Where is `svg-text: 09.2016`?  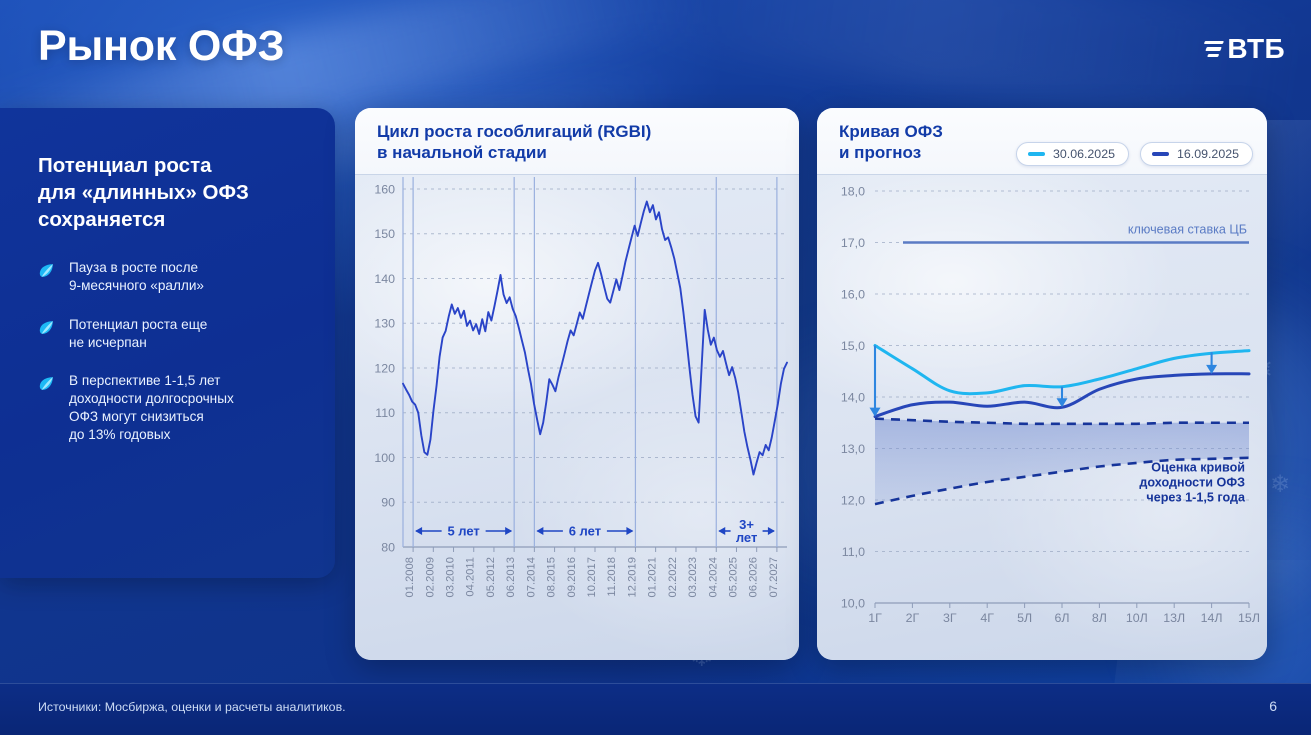
svg-text: 09.2016 is located at coordinates (572, 577).